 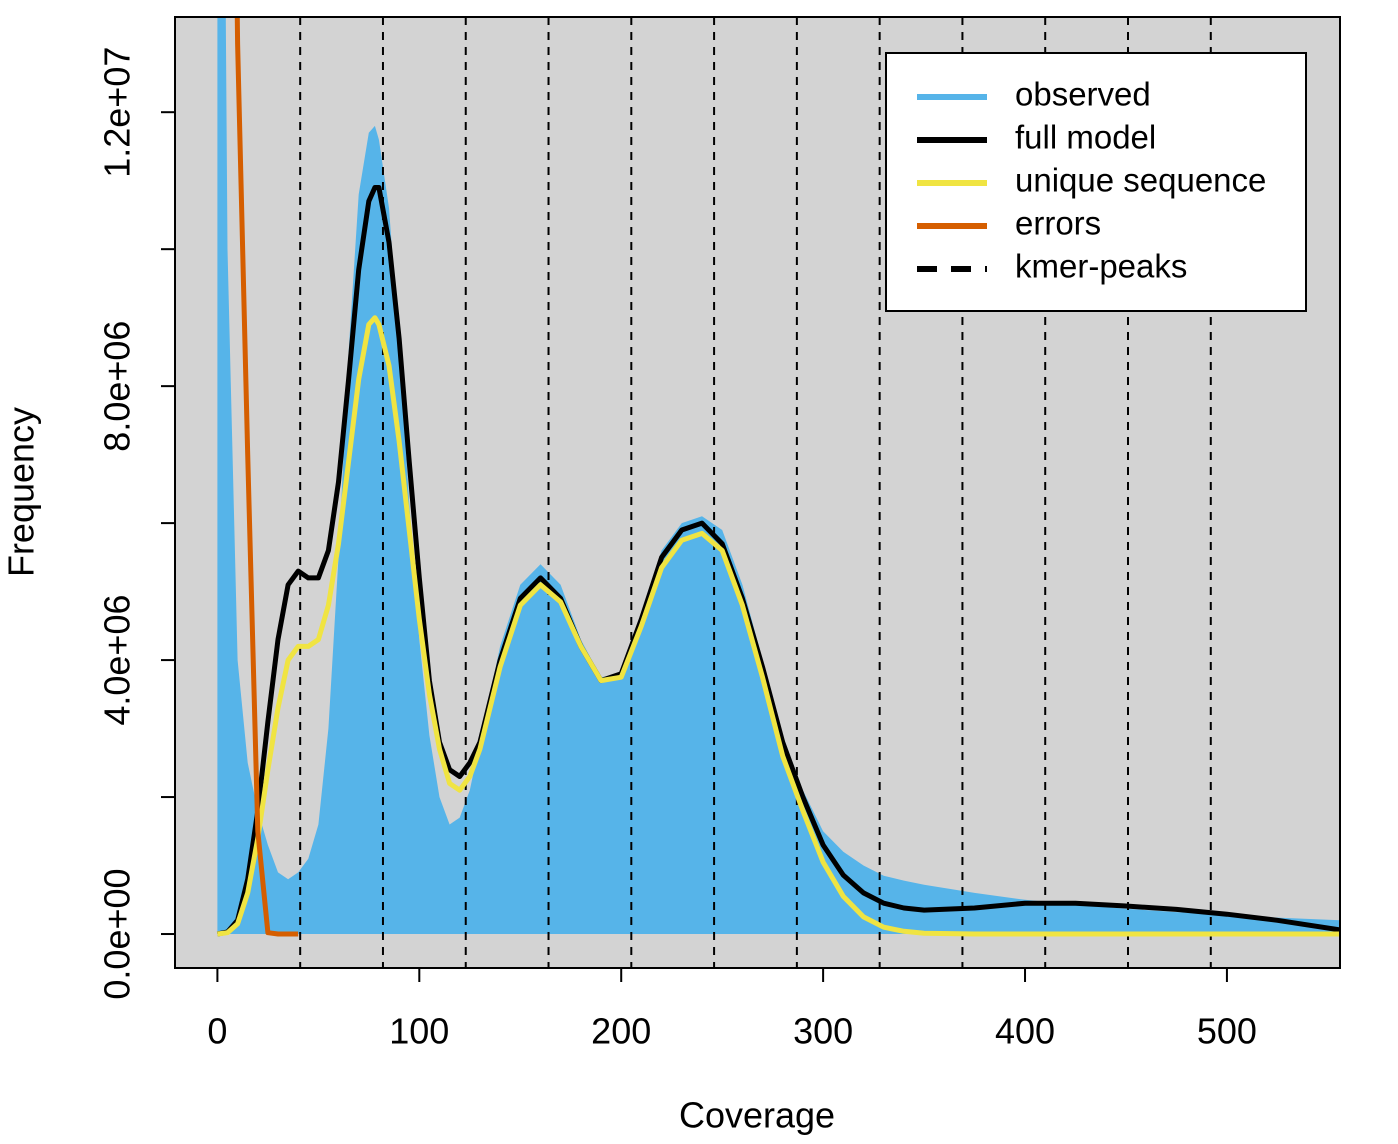 What do you see at coordinates (823, 1031) in the screenshot?
I see `x-tick-label: 300` at bounding box center [823, 1031].